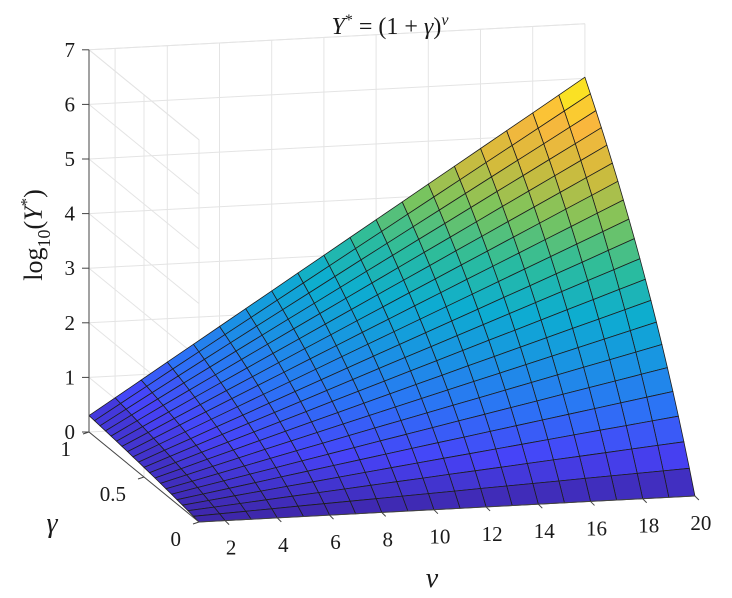  What do you see at coordinates (231, 548) in the screenshot?
I see `x-tick-label: 2` at bounding box center [231, 548].